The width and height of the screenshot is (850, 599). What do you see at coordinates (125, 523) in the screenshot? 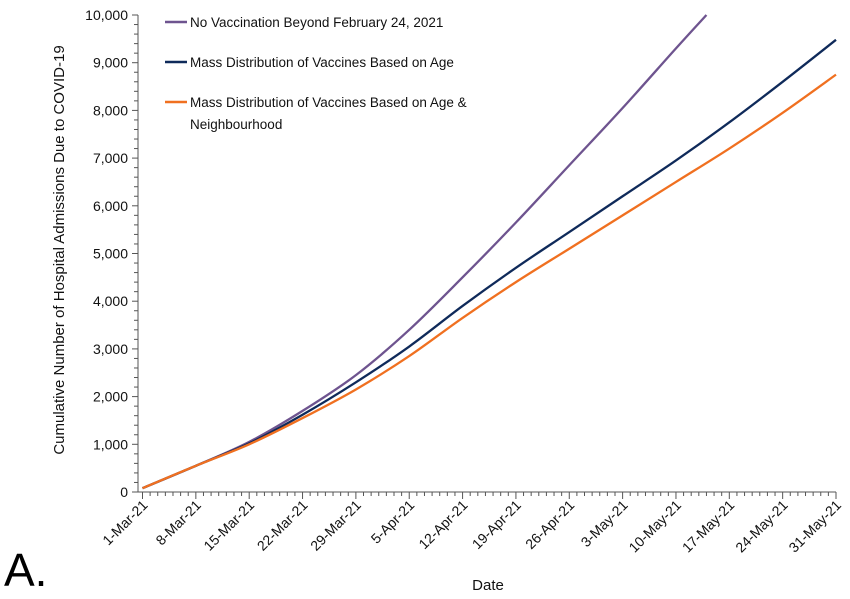
I see `x-tick-label: 1-Mar-21` at bounding box center [125, 523].